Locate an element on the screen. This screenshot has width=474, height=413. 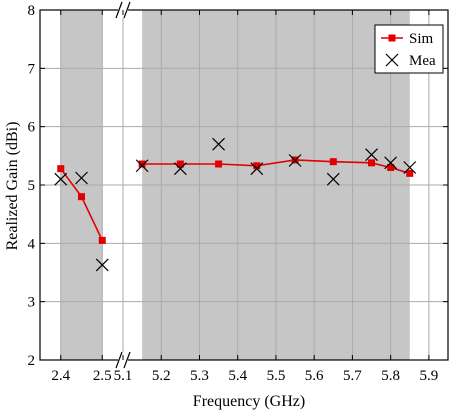
x-tick-label: 5.6 is located at coordinates (314, 376).